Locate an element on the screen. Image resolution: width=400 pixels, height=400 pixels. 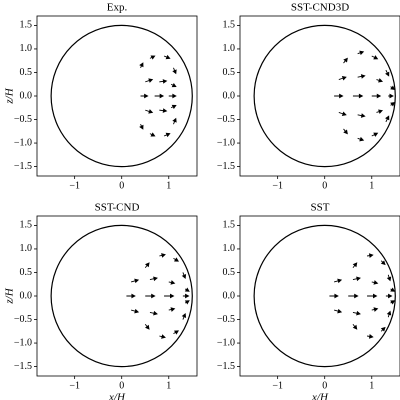
panel-title: SST-CND3D is located at coordinates (320, 8).